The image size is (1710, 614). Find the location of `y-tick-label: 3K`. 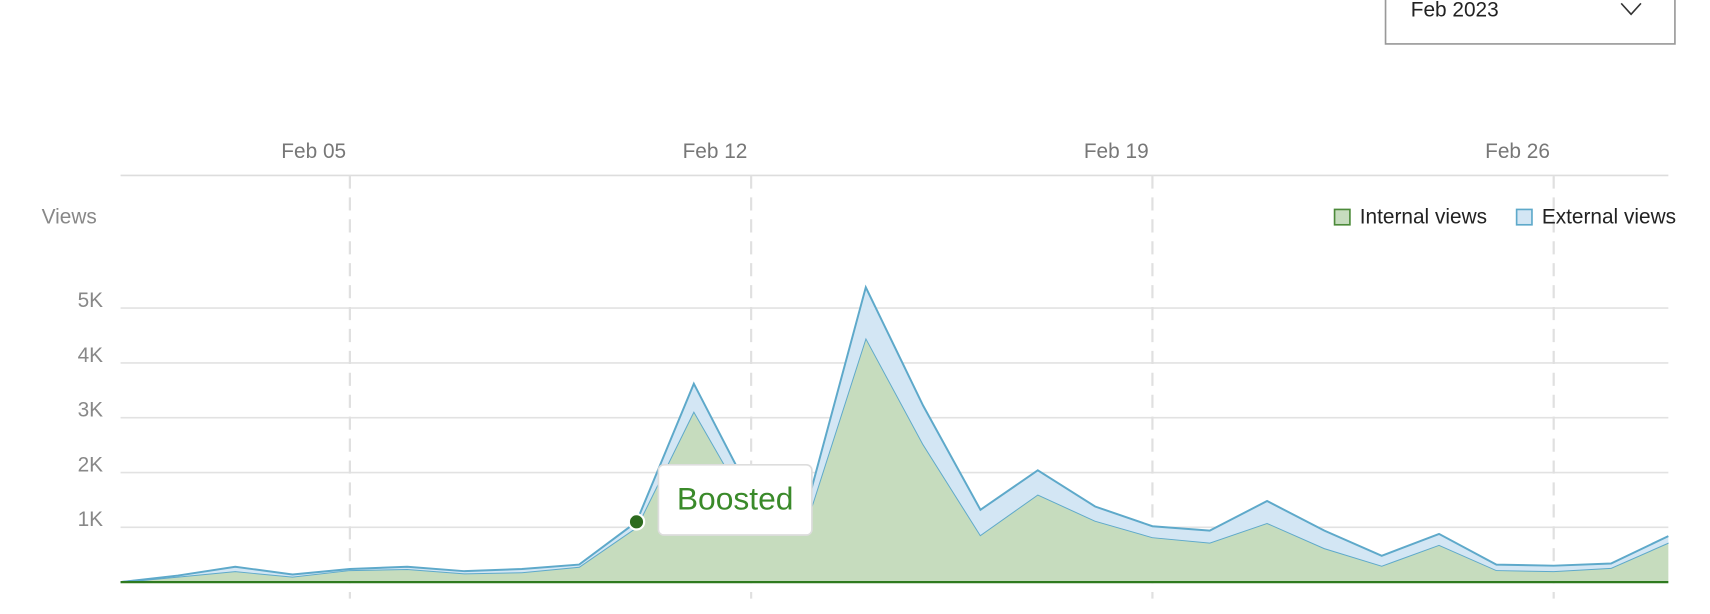

y-tick-label: 3K is located at coordinates (91, 410).